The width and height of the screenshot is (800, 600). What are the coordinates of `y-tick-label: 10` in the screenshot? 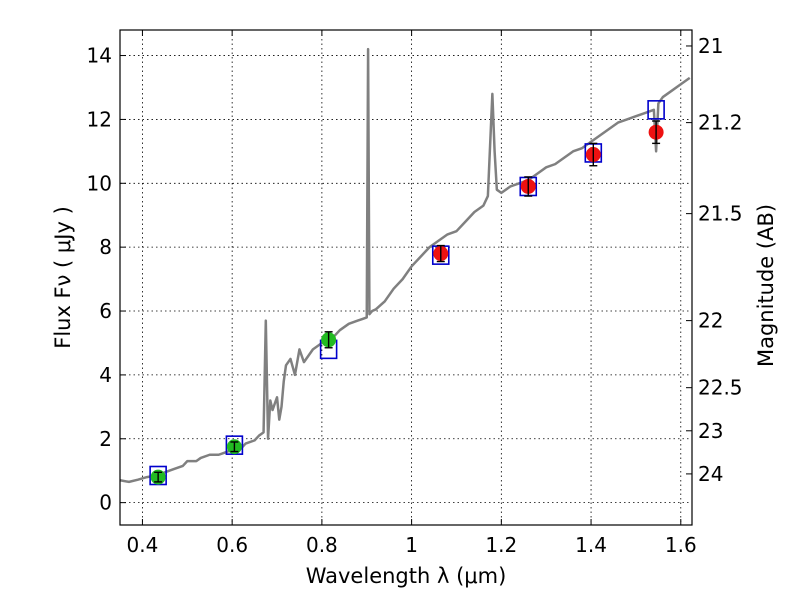 It's located at (99, 183).